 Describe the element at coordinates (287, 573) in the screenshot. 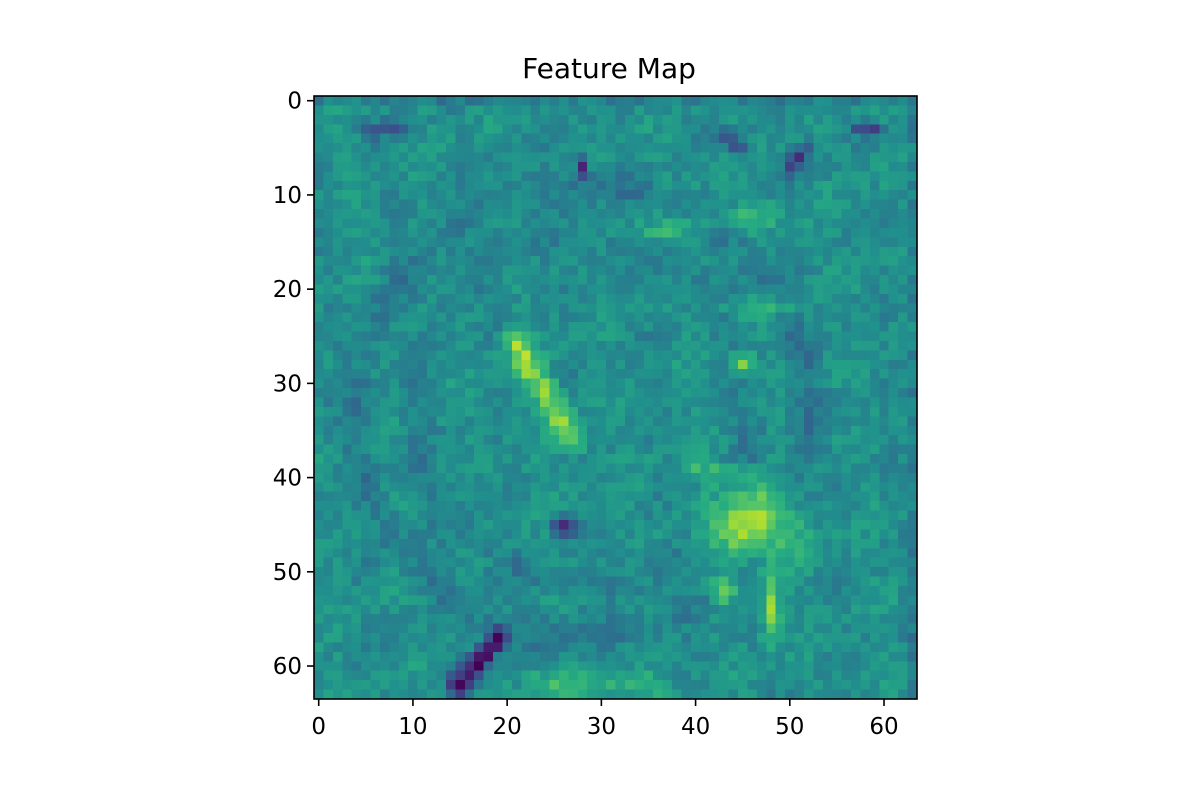

I see `y-tick-label: 50` at that location.